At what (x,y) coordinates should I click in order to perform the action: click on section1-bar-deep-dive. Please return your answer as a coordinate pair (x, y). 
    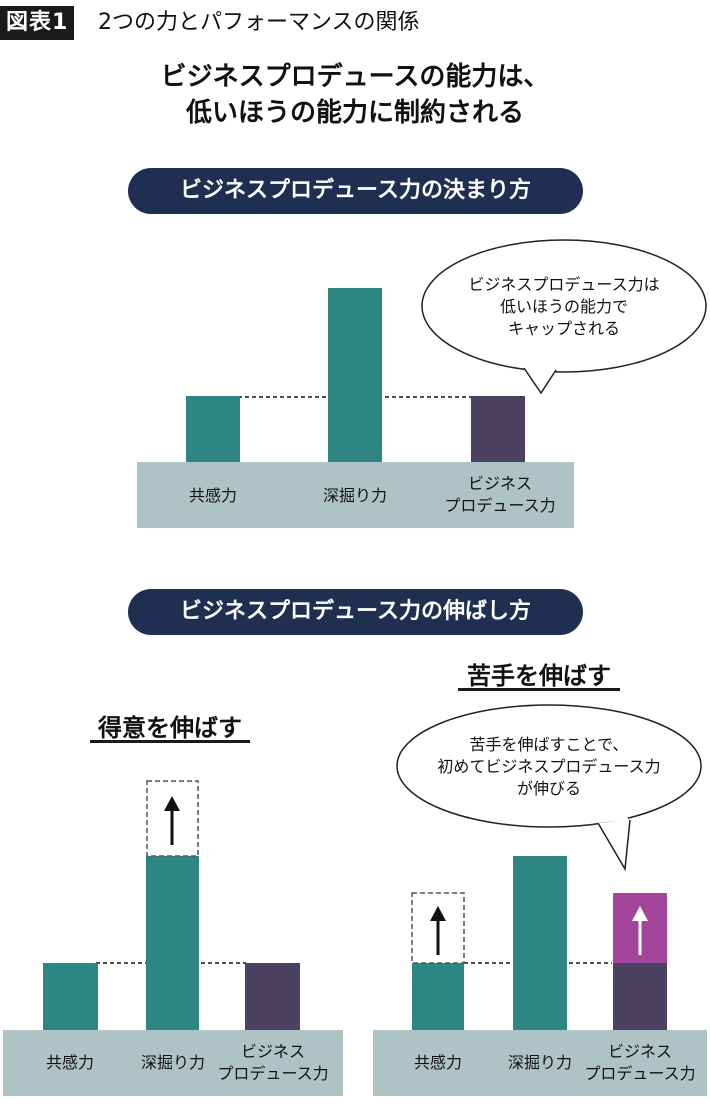
    Looking at the image, I should click on (355, 375).